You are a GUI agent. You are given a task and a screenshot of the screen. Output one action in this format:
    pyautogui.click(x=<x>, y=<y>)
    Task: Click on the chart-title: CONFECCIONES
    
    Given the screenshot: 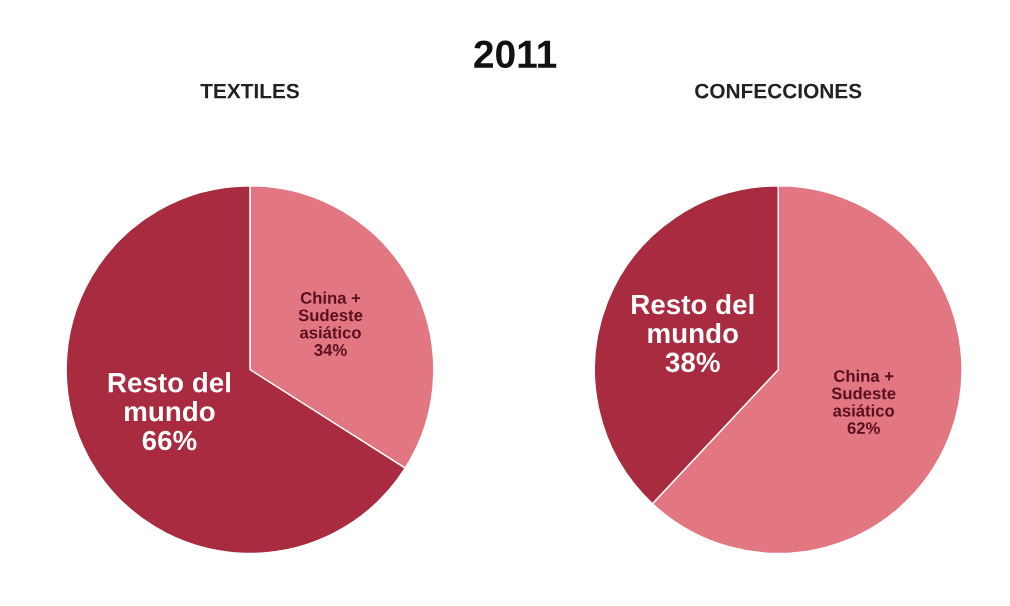 What is the action you would take?
    pyautogui.click(x=778, y=91)
    